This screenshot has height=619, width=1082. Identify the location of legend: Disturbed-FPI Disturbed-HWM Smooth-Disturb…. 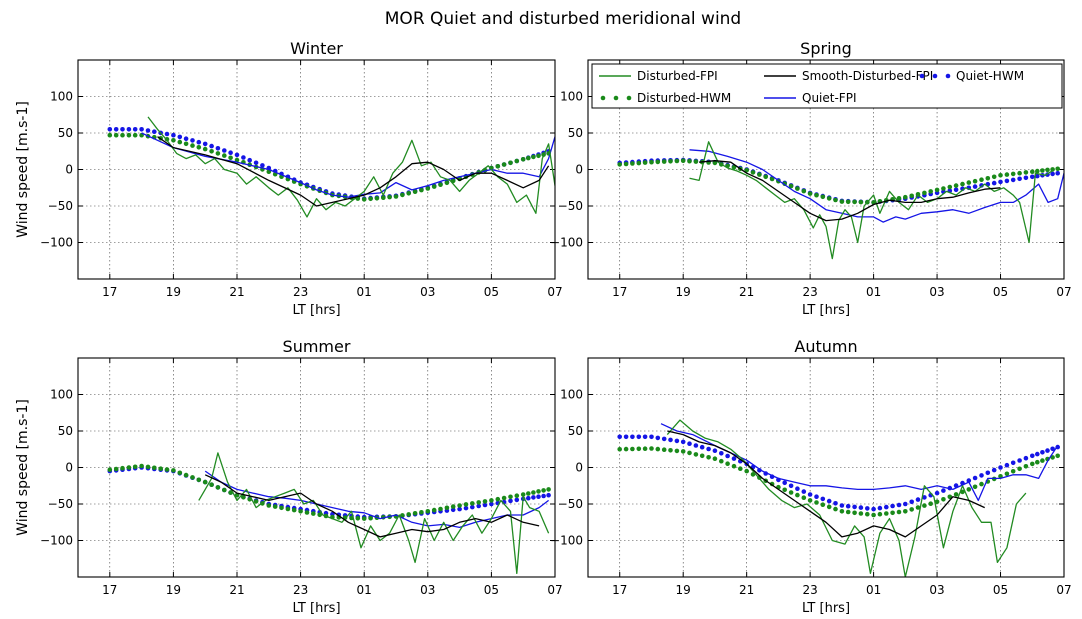
(827, 86).